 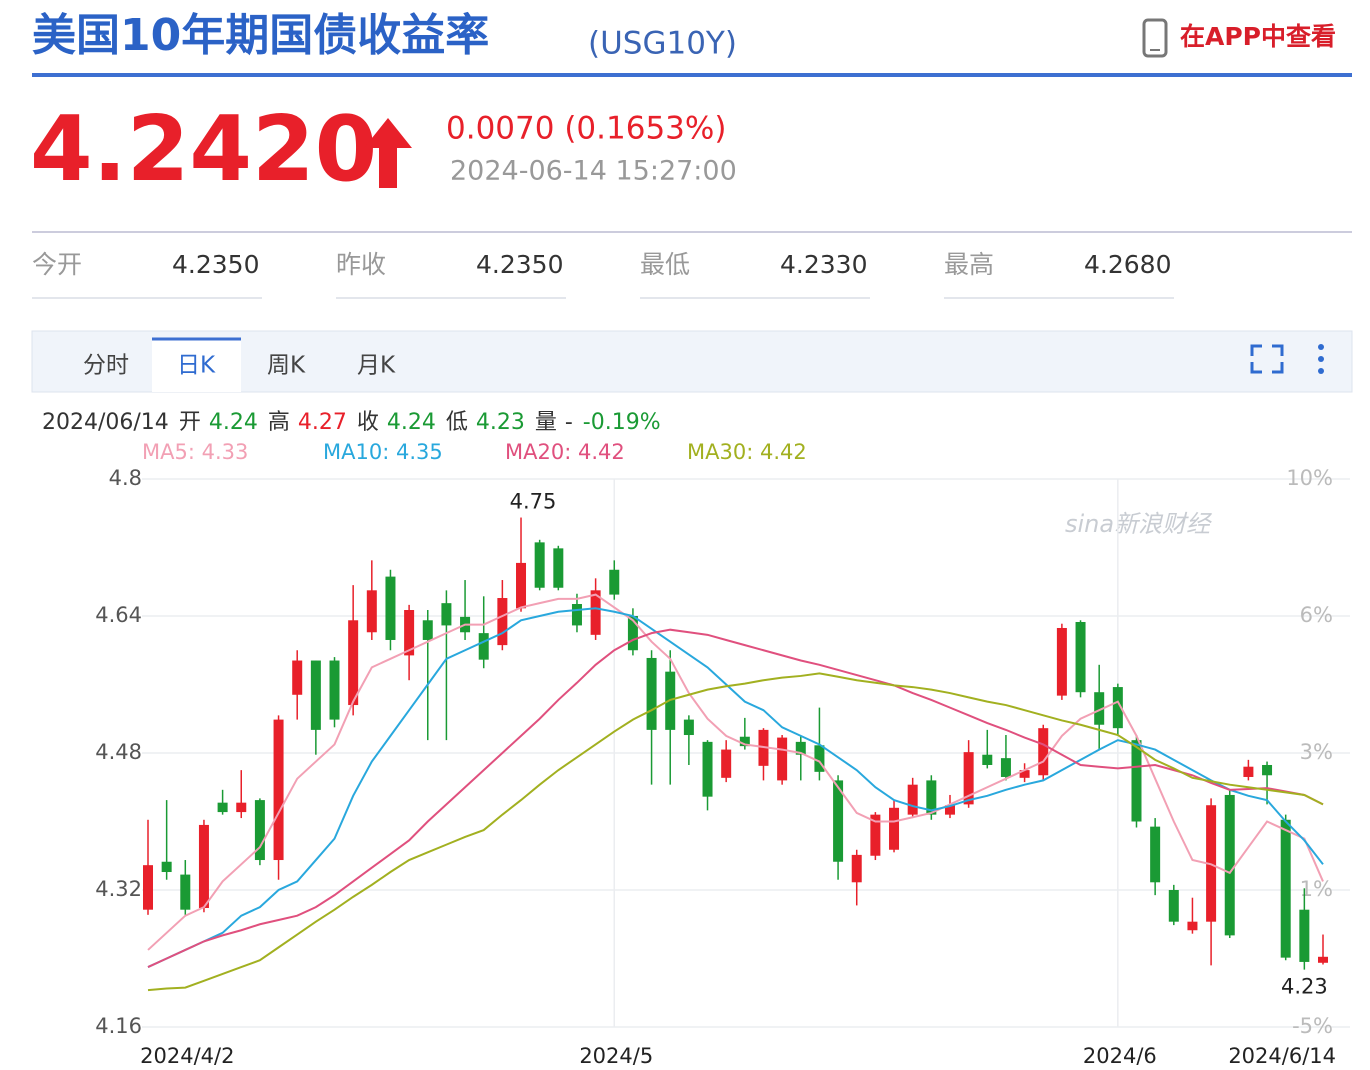 I want to click on info-date: 2024/06/14, so click(x=105, y=422).